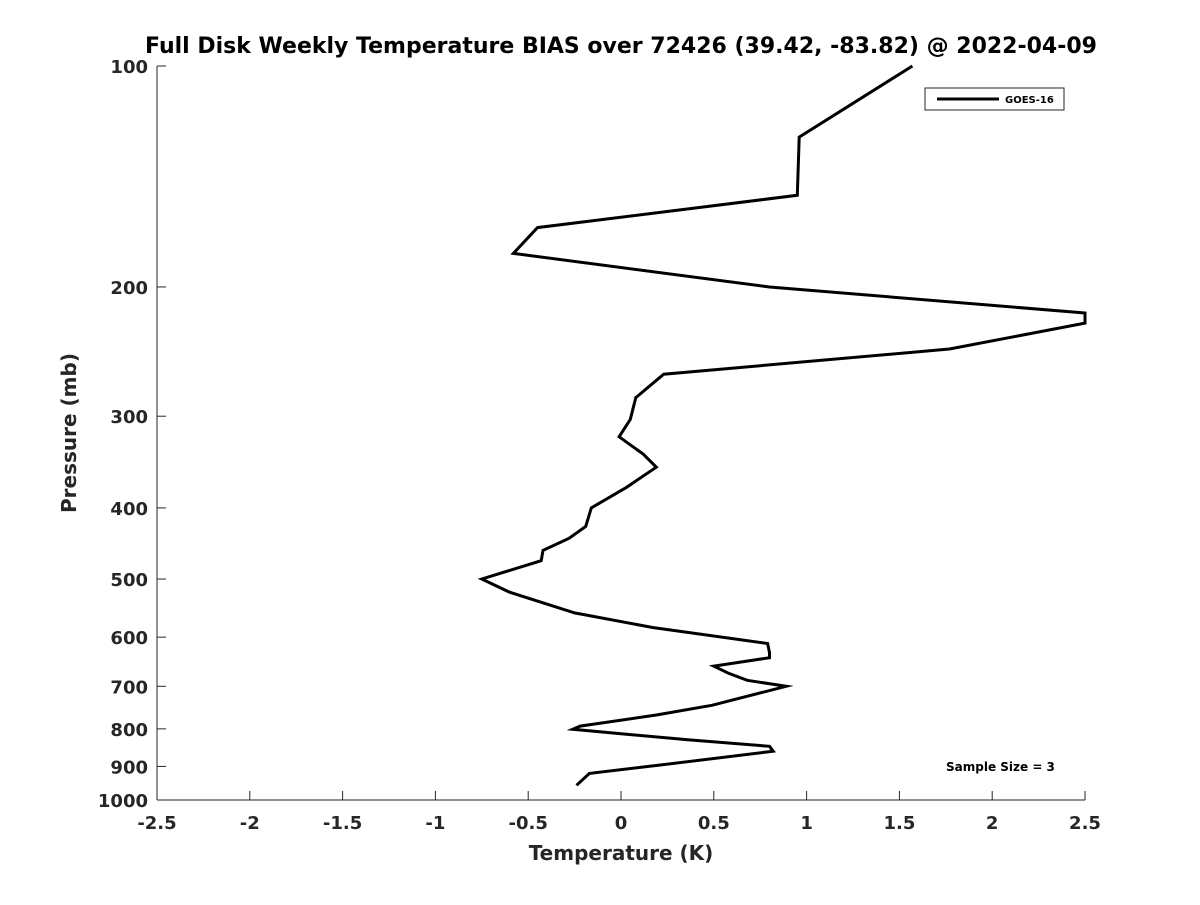  What do you see at coordinates (129, 767) in the screenshot?
I see `y-tick-label: 900` at bounding box center [129, 767].